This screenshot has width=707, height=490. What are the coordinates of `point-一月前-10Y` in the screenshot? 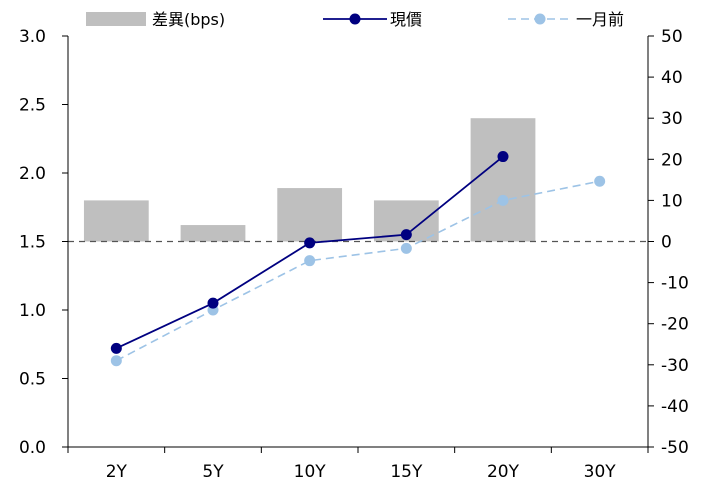 It's located at (310, 261).